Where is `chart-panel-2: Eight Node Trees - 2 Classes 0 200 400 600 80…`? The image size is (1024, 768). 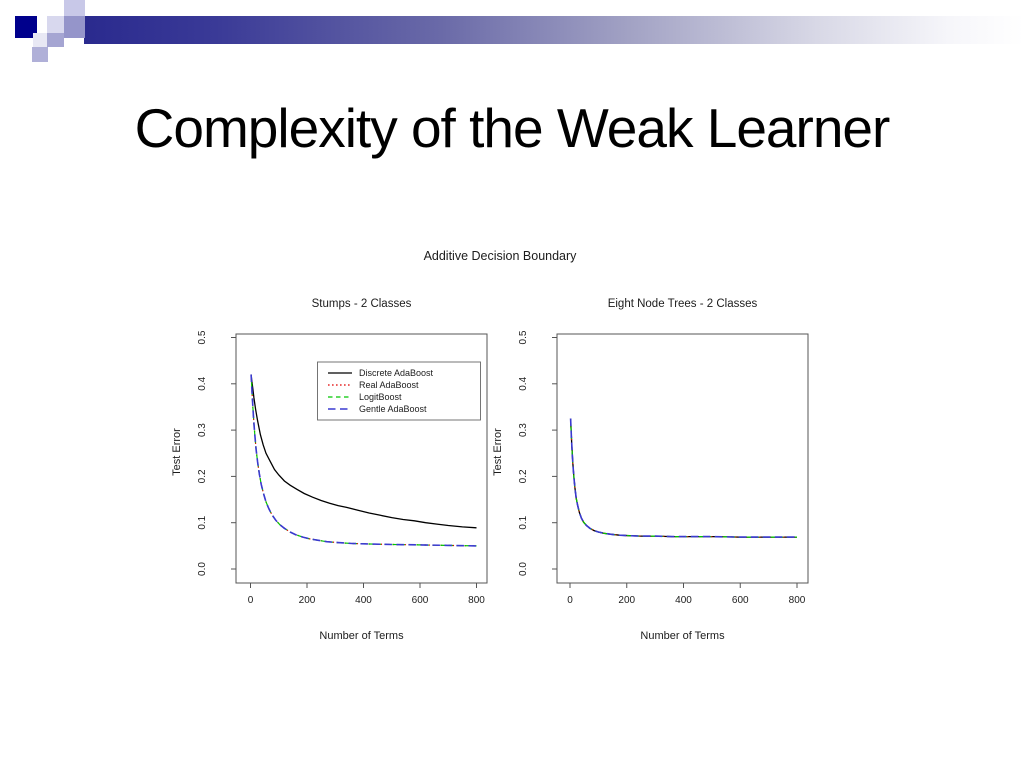 chart-panel-2: Eight Node Trees - 2 Classes 0 200 400 600 80… is located at coordinates (650, 470).